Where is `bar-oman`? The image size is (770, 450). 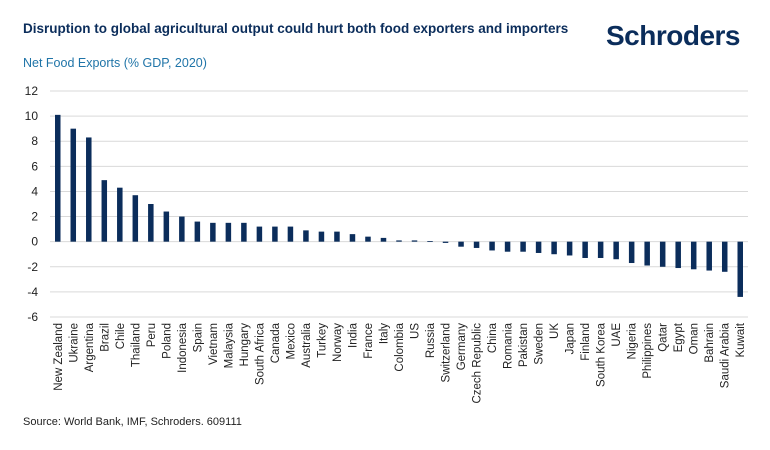
bar-oman is located at coordinates (693, 255).